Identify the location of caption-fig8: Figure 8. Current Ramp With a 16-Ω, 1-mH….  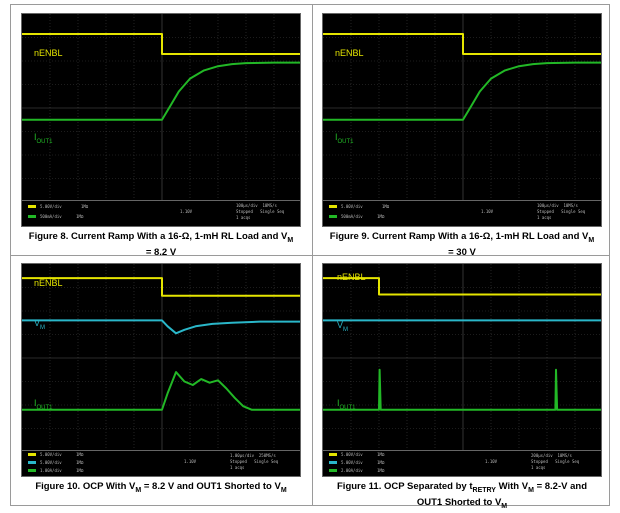
(161, 244).